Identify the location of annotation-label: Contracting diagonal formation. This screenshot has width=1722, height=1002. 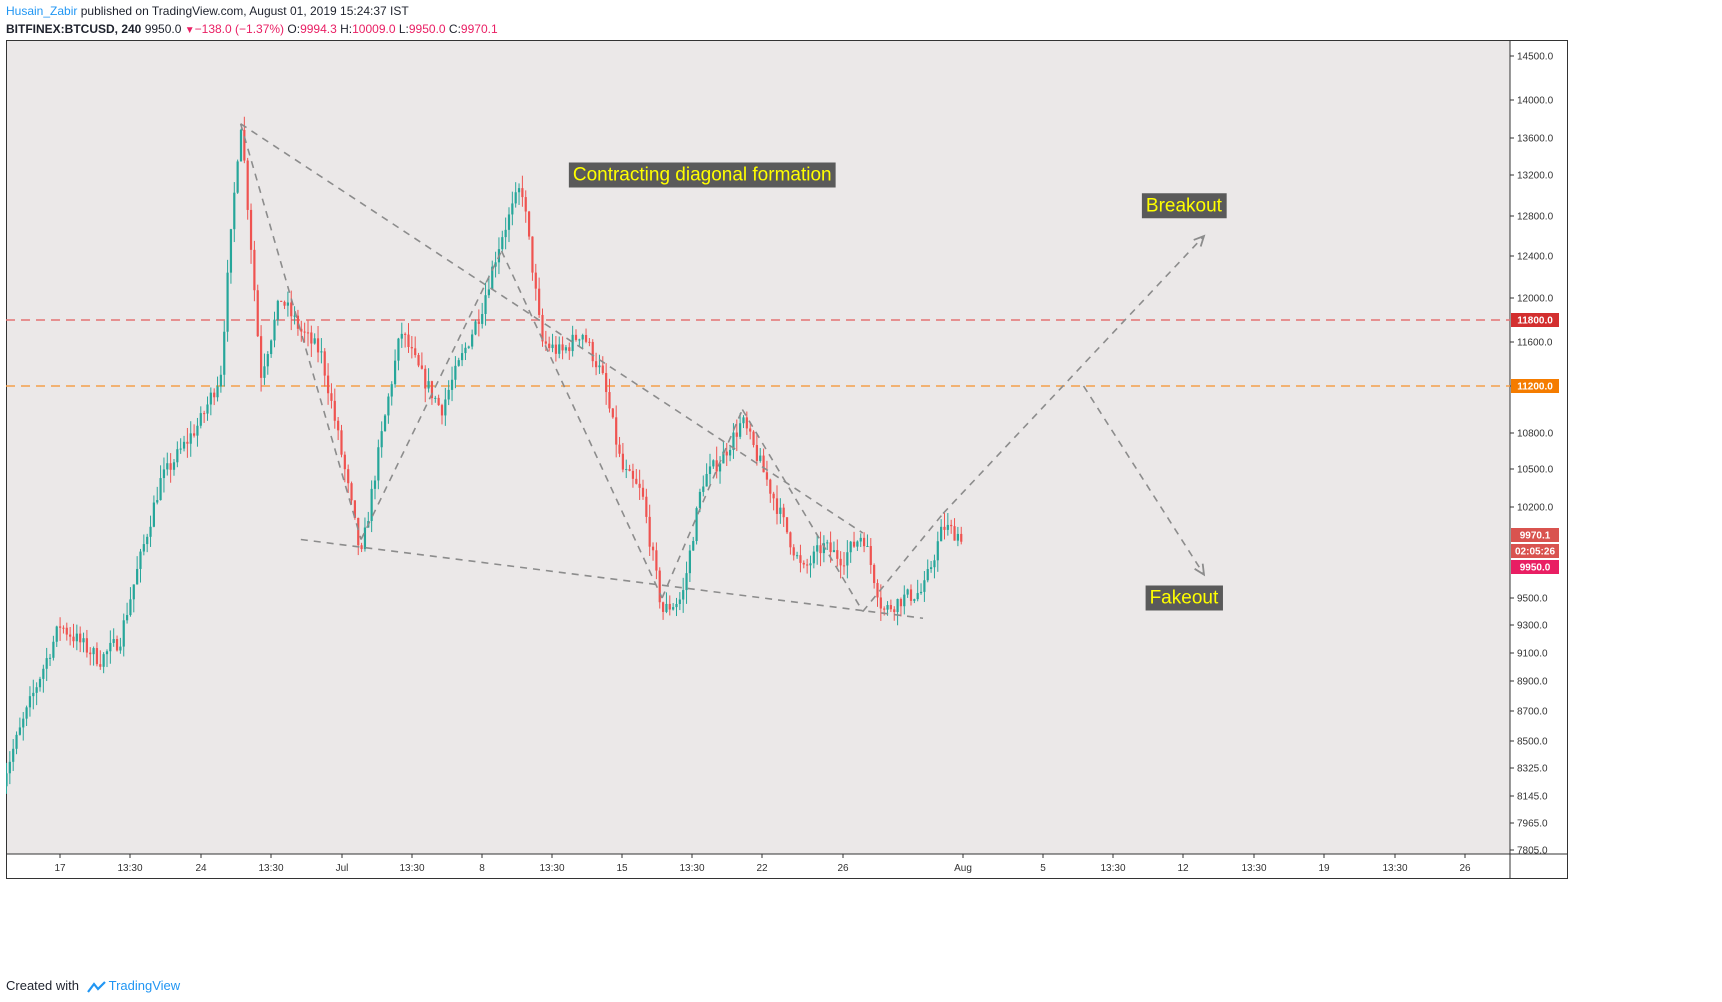
(702, 175).